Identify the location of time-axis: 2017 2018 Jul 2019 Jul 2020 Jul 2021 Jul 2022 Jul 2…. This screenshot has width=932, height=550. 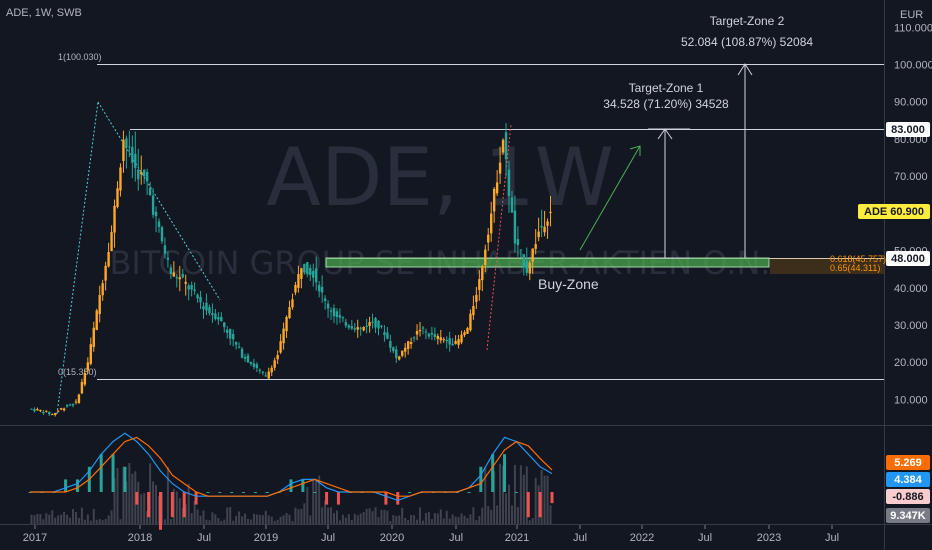
(431, 534).